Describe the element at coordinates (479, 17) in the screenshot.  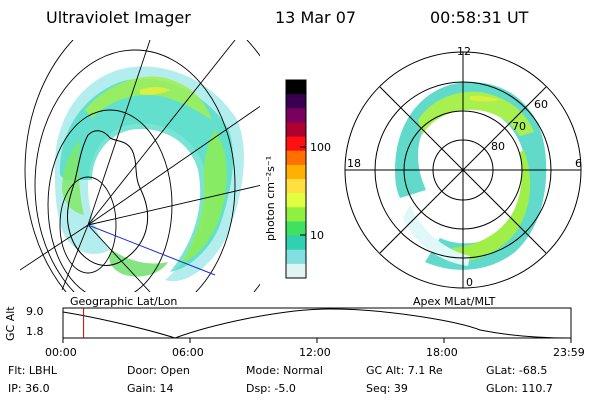
I see `time-label: 00:58:31 UT` at that location.